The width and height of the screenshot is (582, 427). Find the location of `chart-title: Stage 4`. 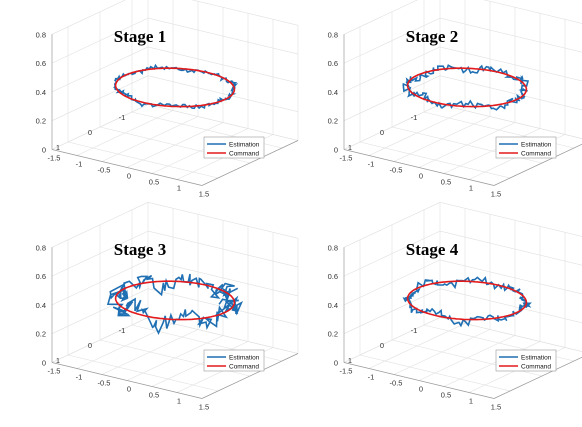

chart-title: Stage 4 is located at coordinates (432, 249).